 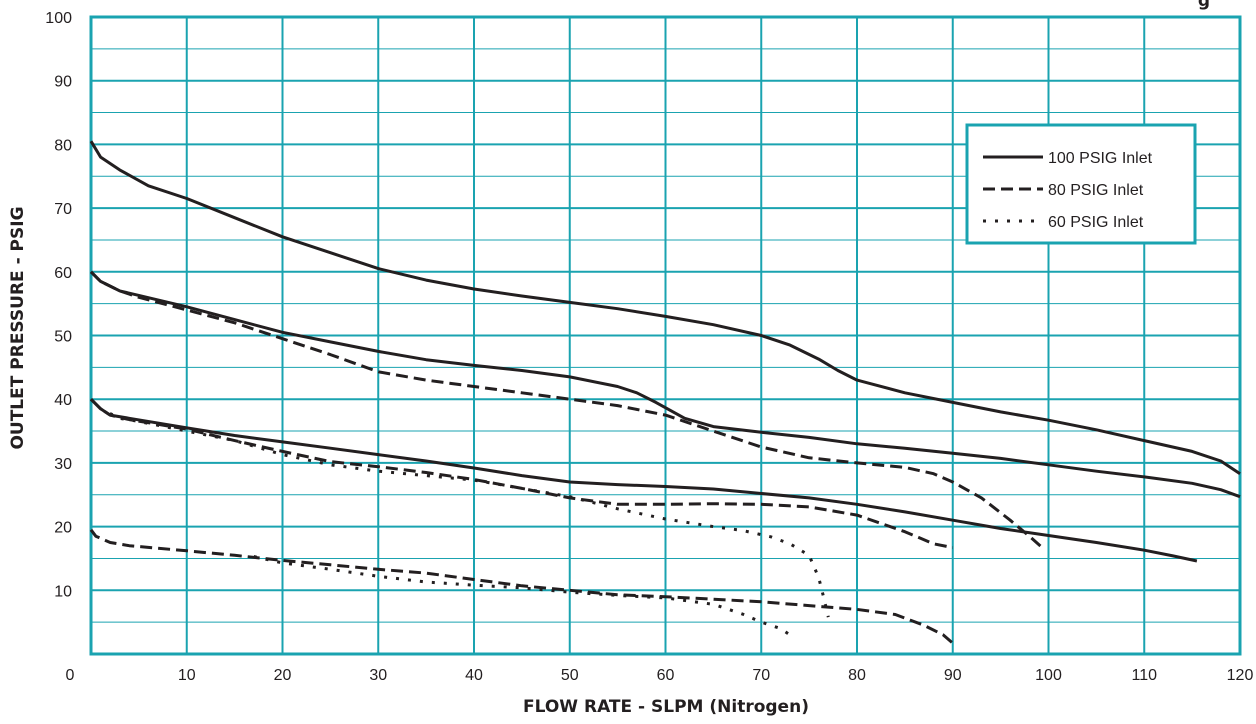 What do you see at coordinates (63, 209) in the screenshot?
I see `y-tick-label: 70` at bounding box center [63, 209].